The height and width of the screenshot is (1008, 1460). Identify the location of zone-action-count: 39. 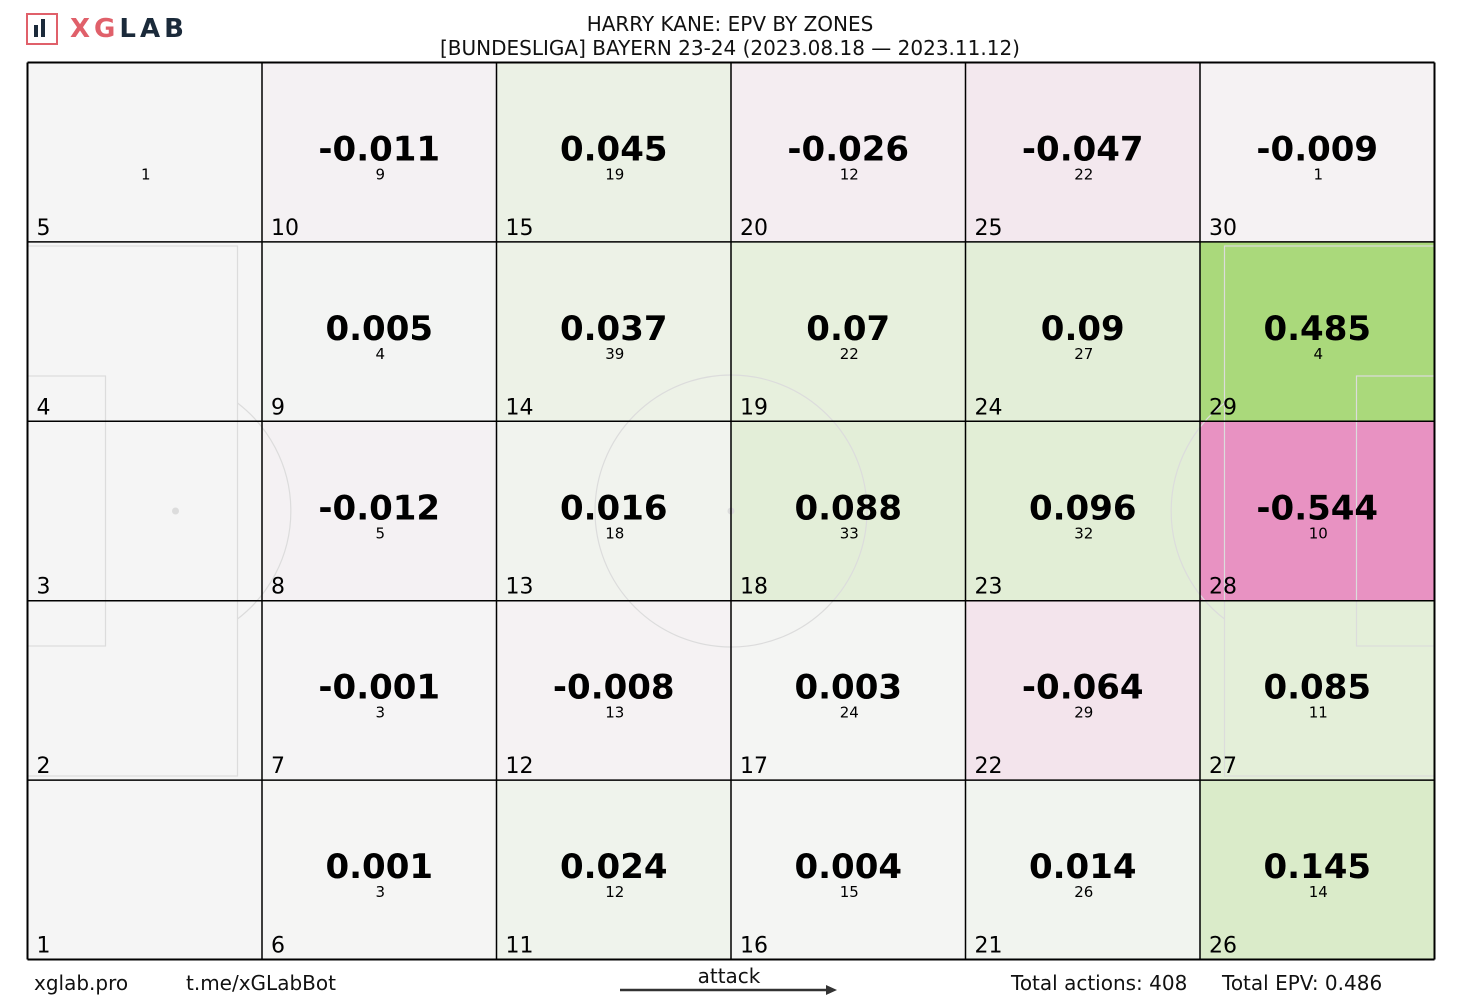
(614, 354).